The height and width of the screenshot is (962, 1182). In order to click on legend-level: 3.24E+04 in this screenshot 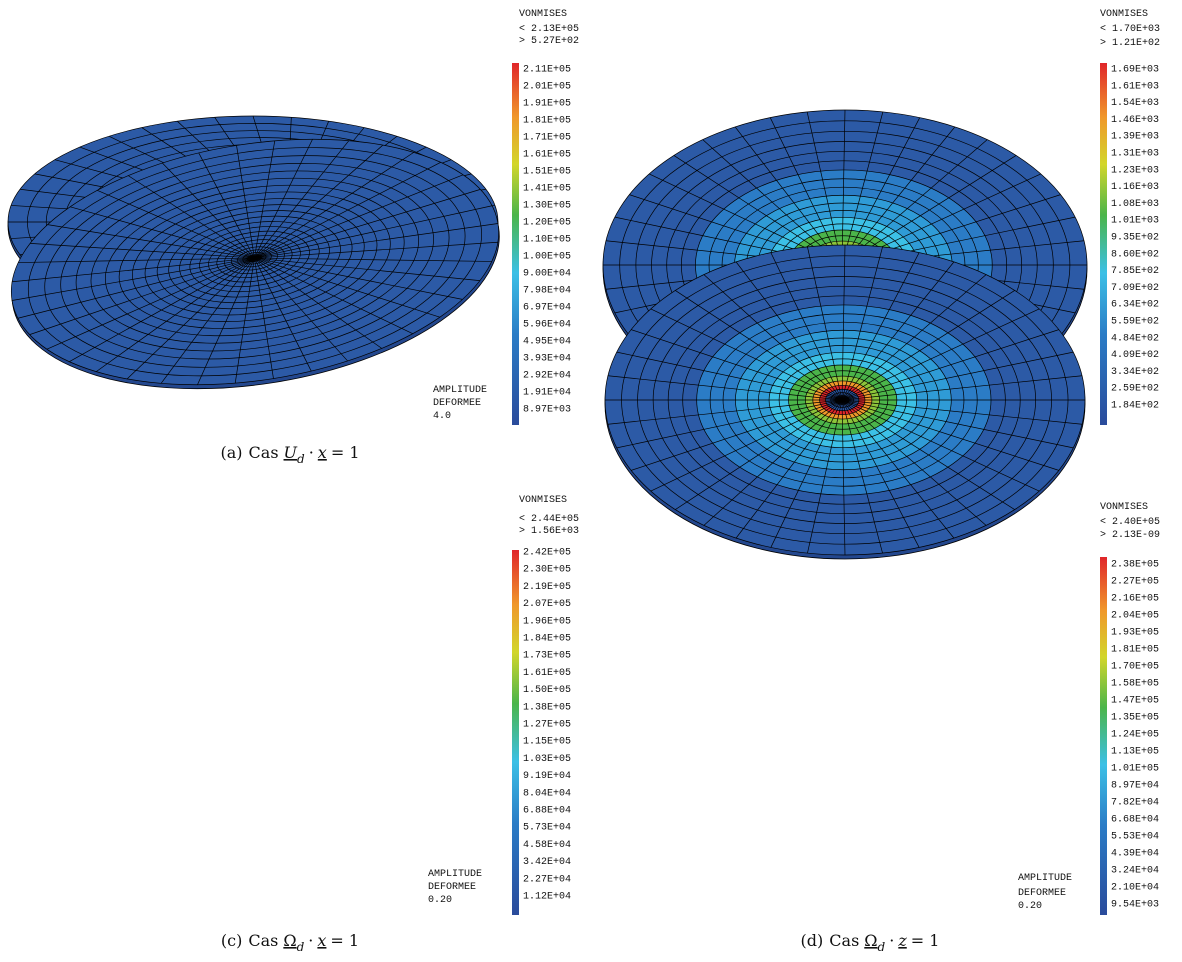, I will do `click(1135, 871)`.